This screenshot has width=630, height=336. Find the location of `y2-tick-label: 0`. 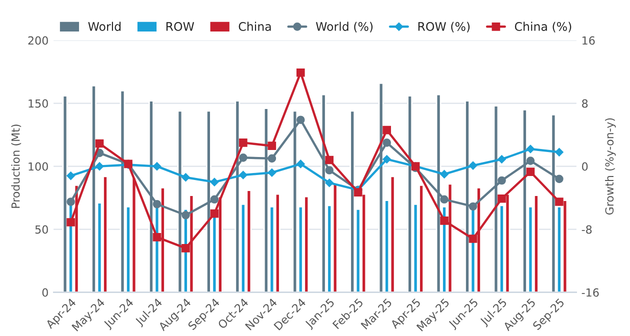

y2-tick-label: 0 is located at coordinates (585, 166).